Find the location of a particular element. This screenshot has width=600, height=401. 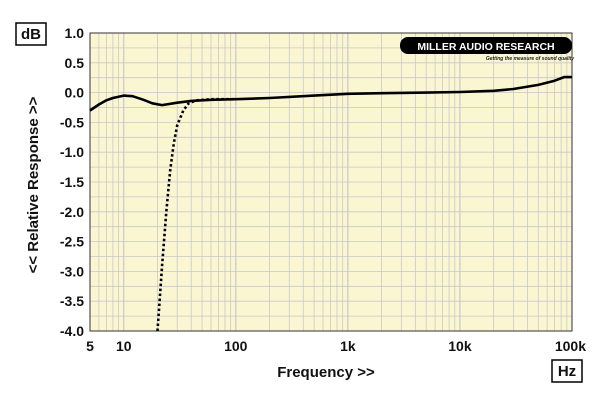

y-tick-label: 1.0 is located at coordinates (75, 33).